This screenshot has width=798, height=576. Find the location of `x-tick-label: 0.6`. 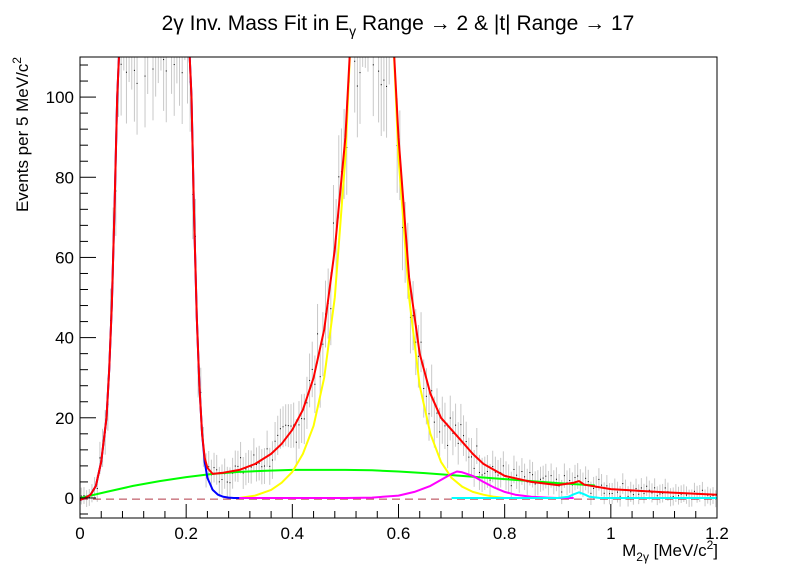

x-tick-label: 0.6 is located at coordinates (399, 533).